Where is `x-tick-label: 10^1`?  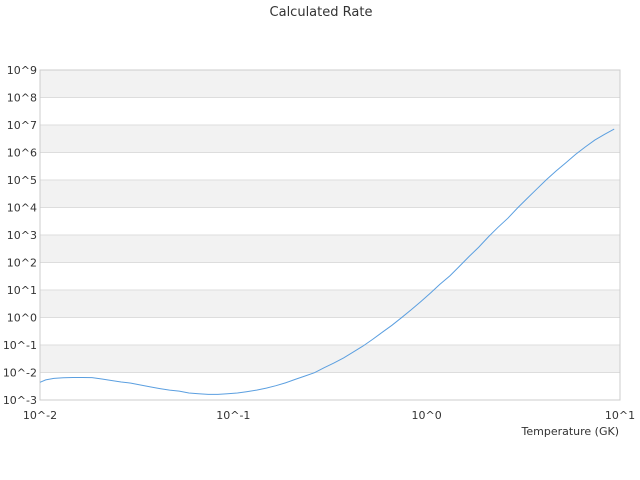 x-tick-label: 10^1 is located at coordinates (620, 415).